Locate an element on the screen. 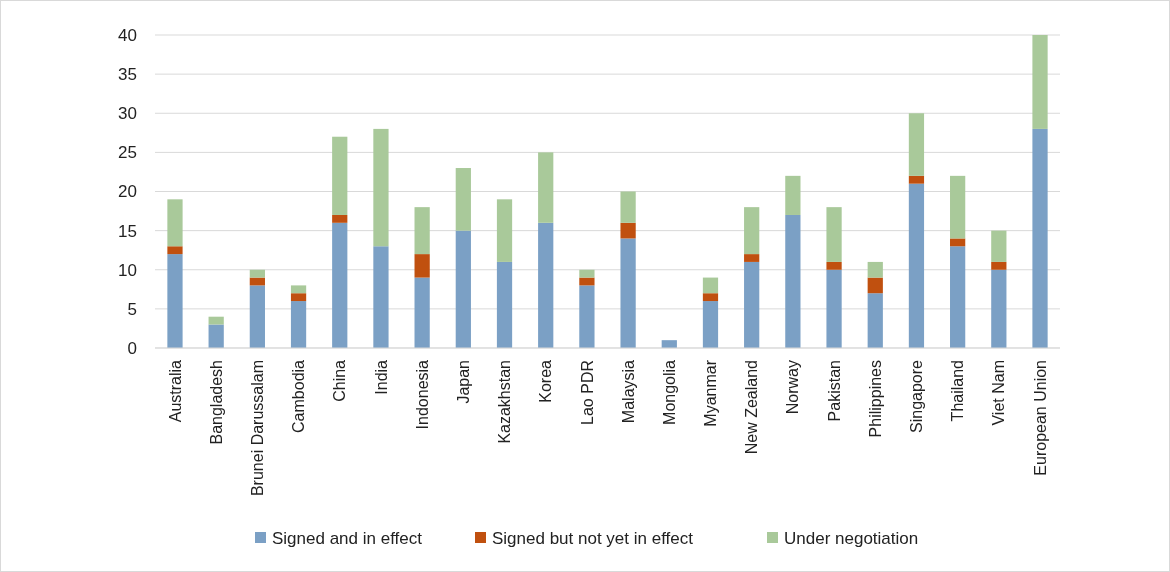 Image resolution: width=1170 pixels, height=572 pixels. y-tick-label: 0 is located at coordinates (132, 348).